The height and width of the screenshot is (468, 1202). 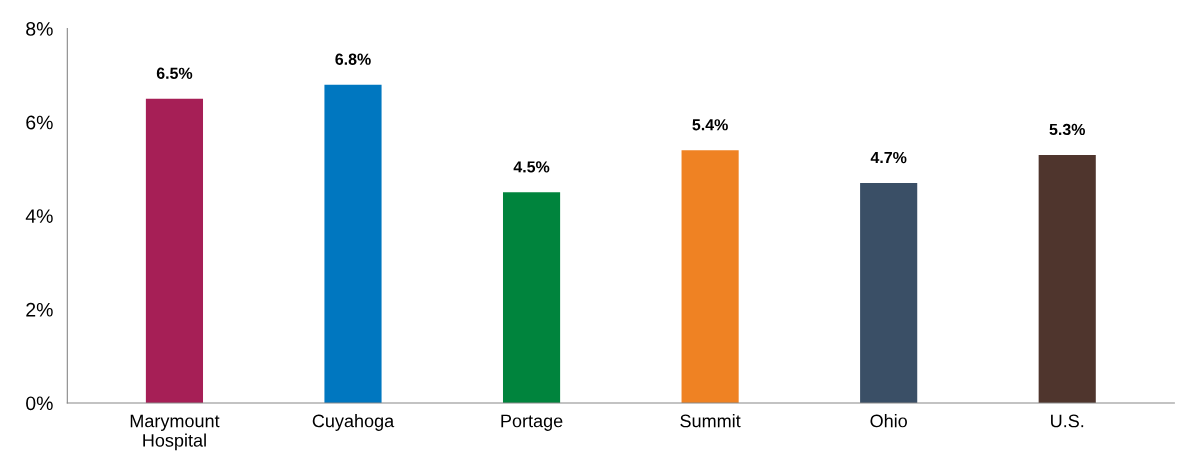 I want to click on data-label: 4.5%, so click(x=531, y=167).